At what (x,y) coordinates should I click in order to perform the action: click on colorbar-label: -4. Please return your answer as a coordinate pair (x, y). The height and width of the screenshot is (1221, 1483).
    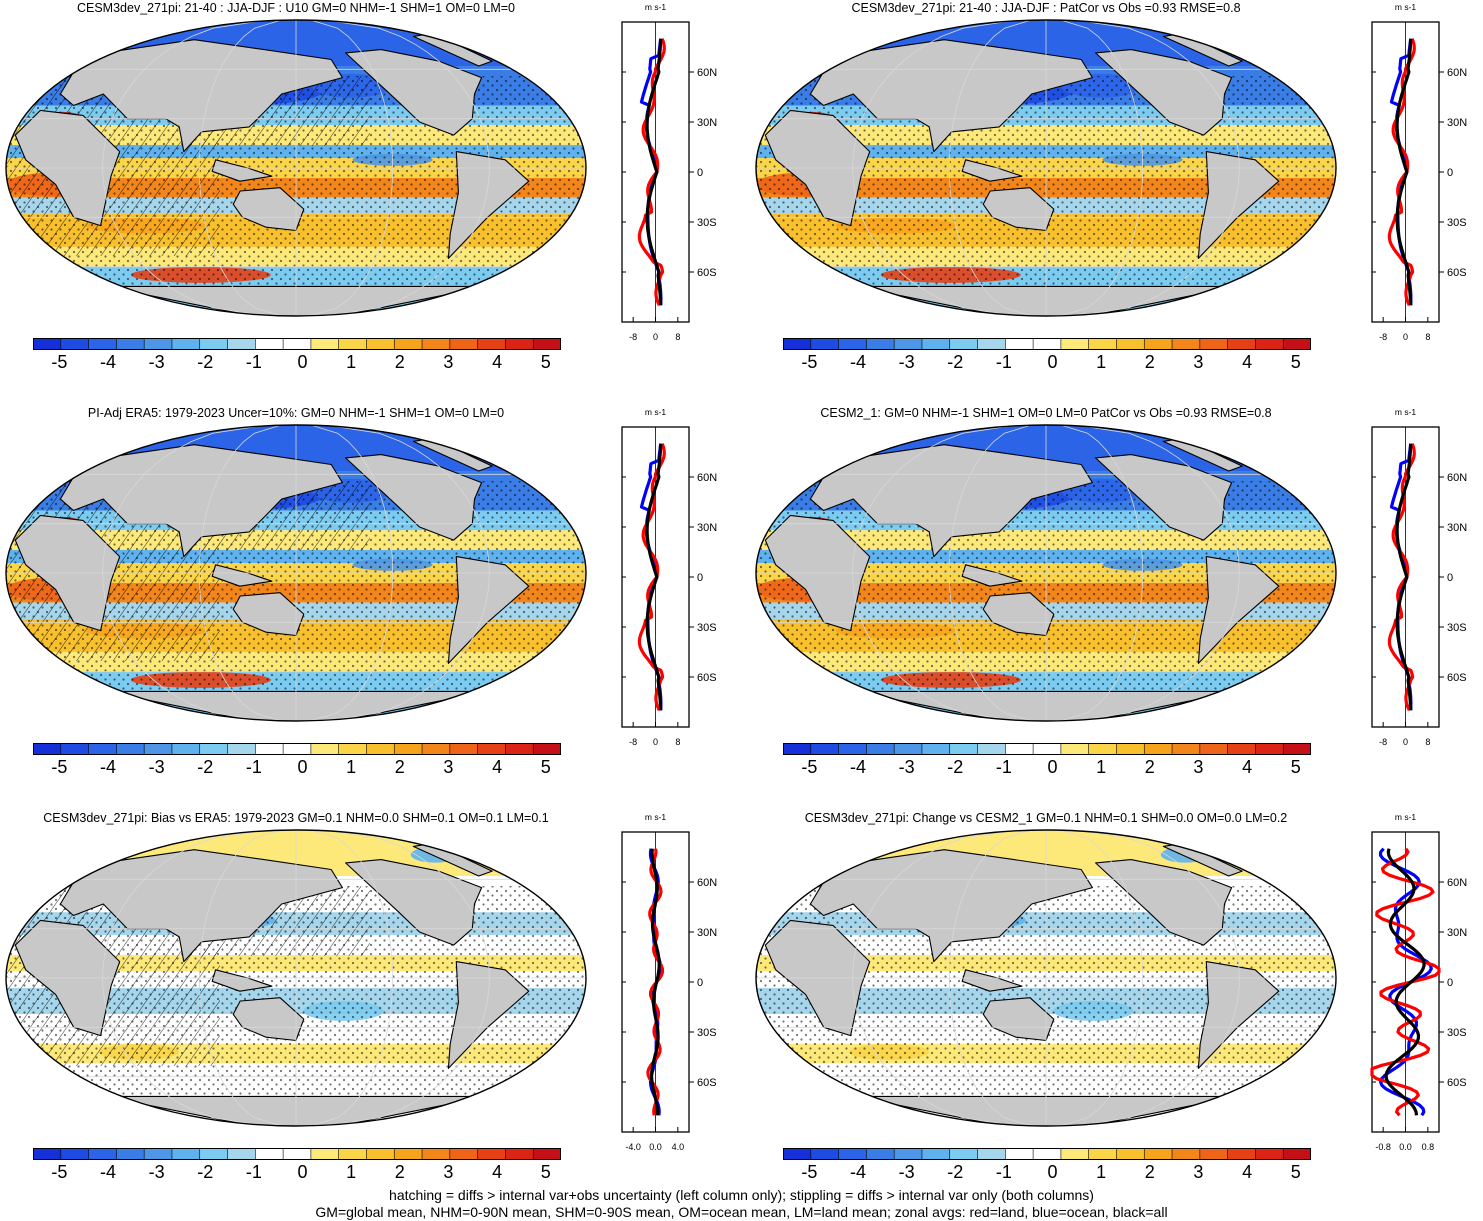
    Looking at the image, I should click on (108, 767).